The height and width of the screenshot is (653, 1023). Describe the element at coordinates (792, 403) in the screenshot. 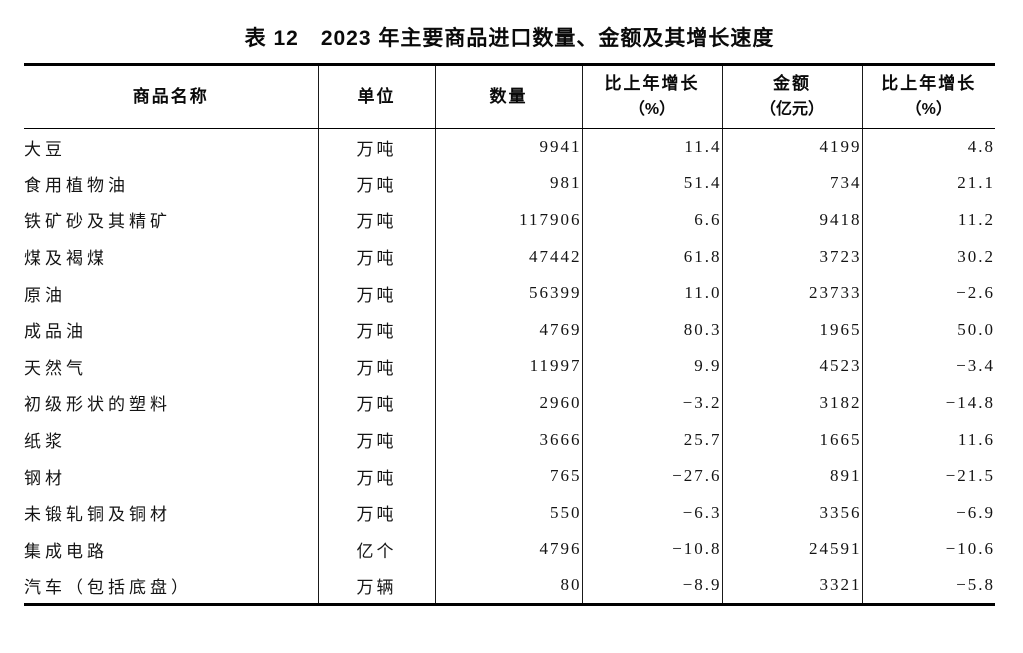

I see `amount-value: 3182` at that location.